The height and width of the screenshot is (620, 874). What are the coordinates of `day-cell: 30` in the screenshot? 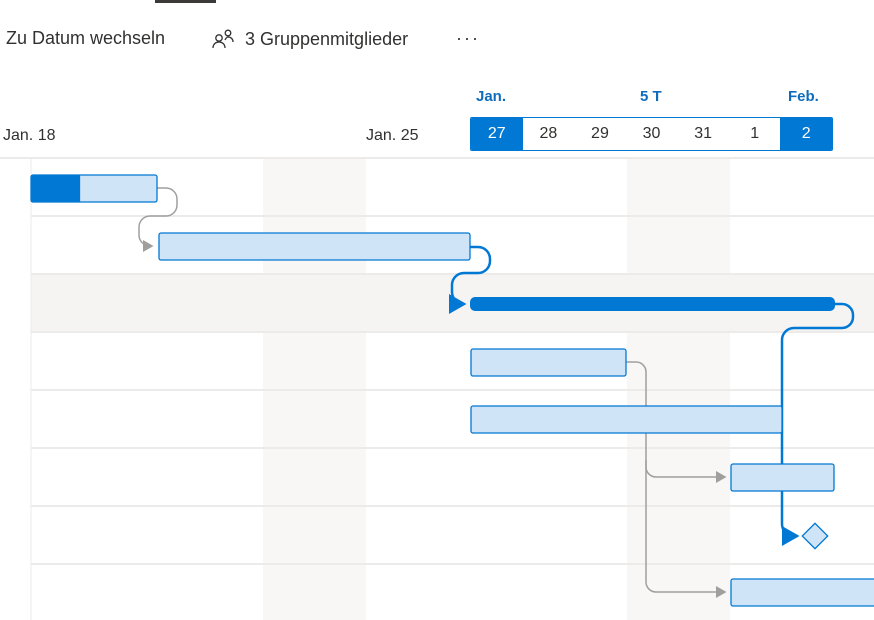 It's located at (651, 133).